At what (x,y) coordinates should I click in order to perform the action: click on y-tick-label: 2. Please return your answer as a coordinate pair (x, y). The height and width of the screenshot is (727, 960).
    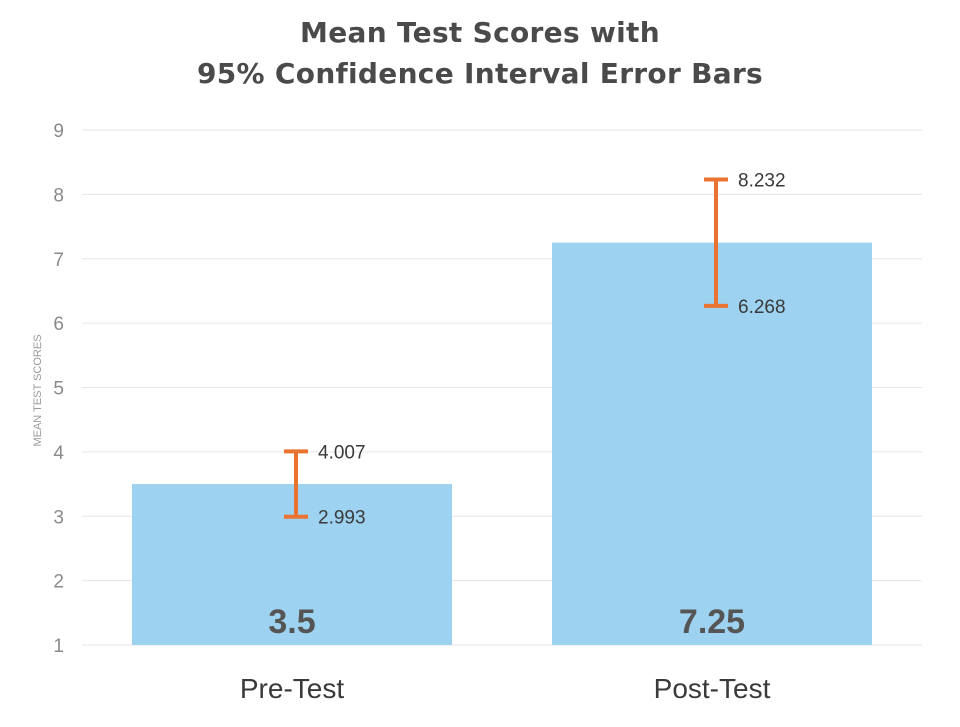
    Looking at the image, I should click on (58, 582).